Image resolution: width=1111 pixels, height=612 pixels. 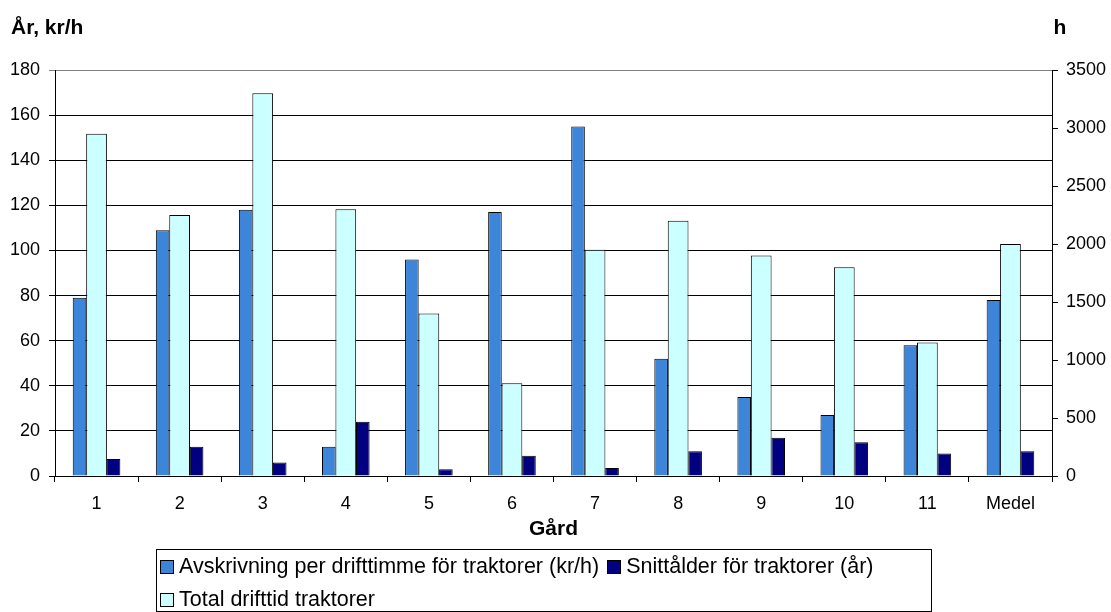 What do you see at coordinates (345, 502) in the screenshot?
I see `x-tick-label: 4` at bounding box center [345, 502].